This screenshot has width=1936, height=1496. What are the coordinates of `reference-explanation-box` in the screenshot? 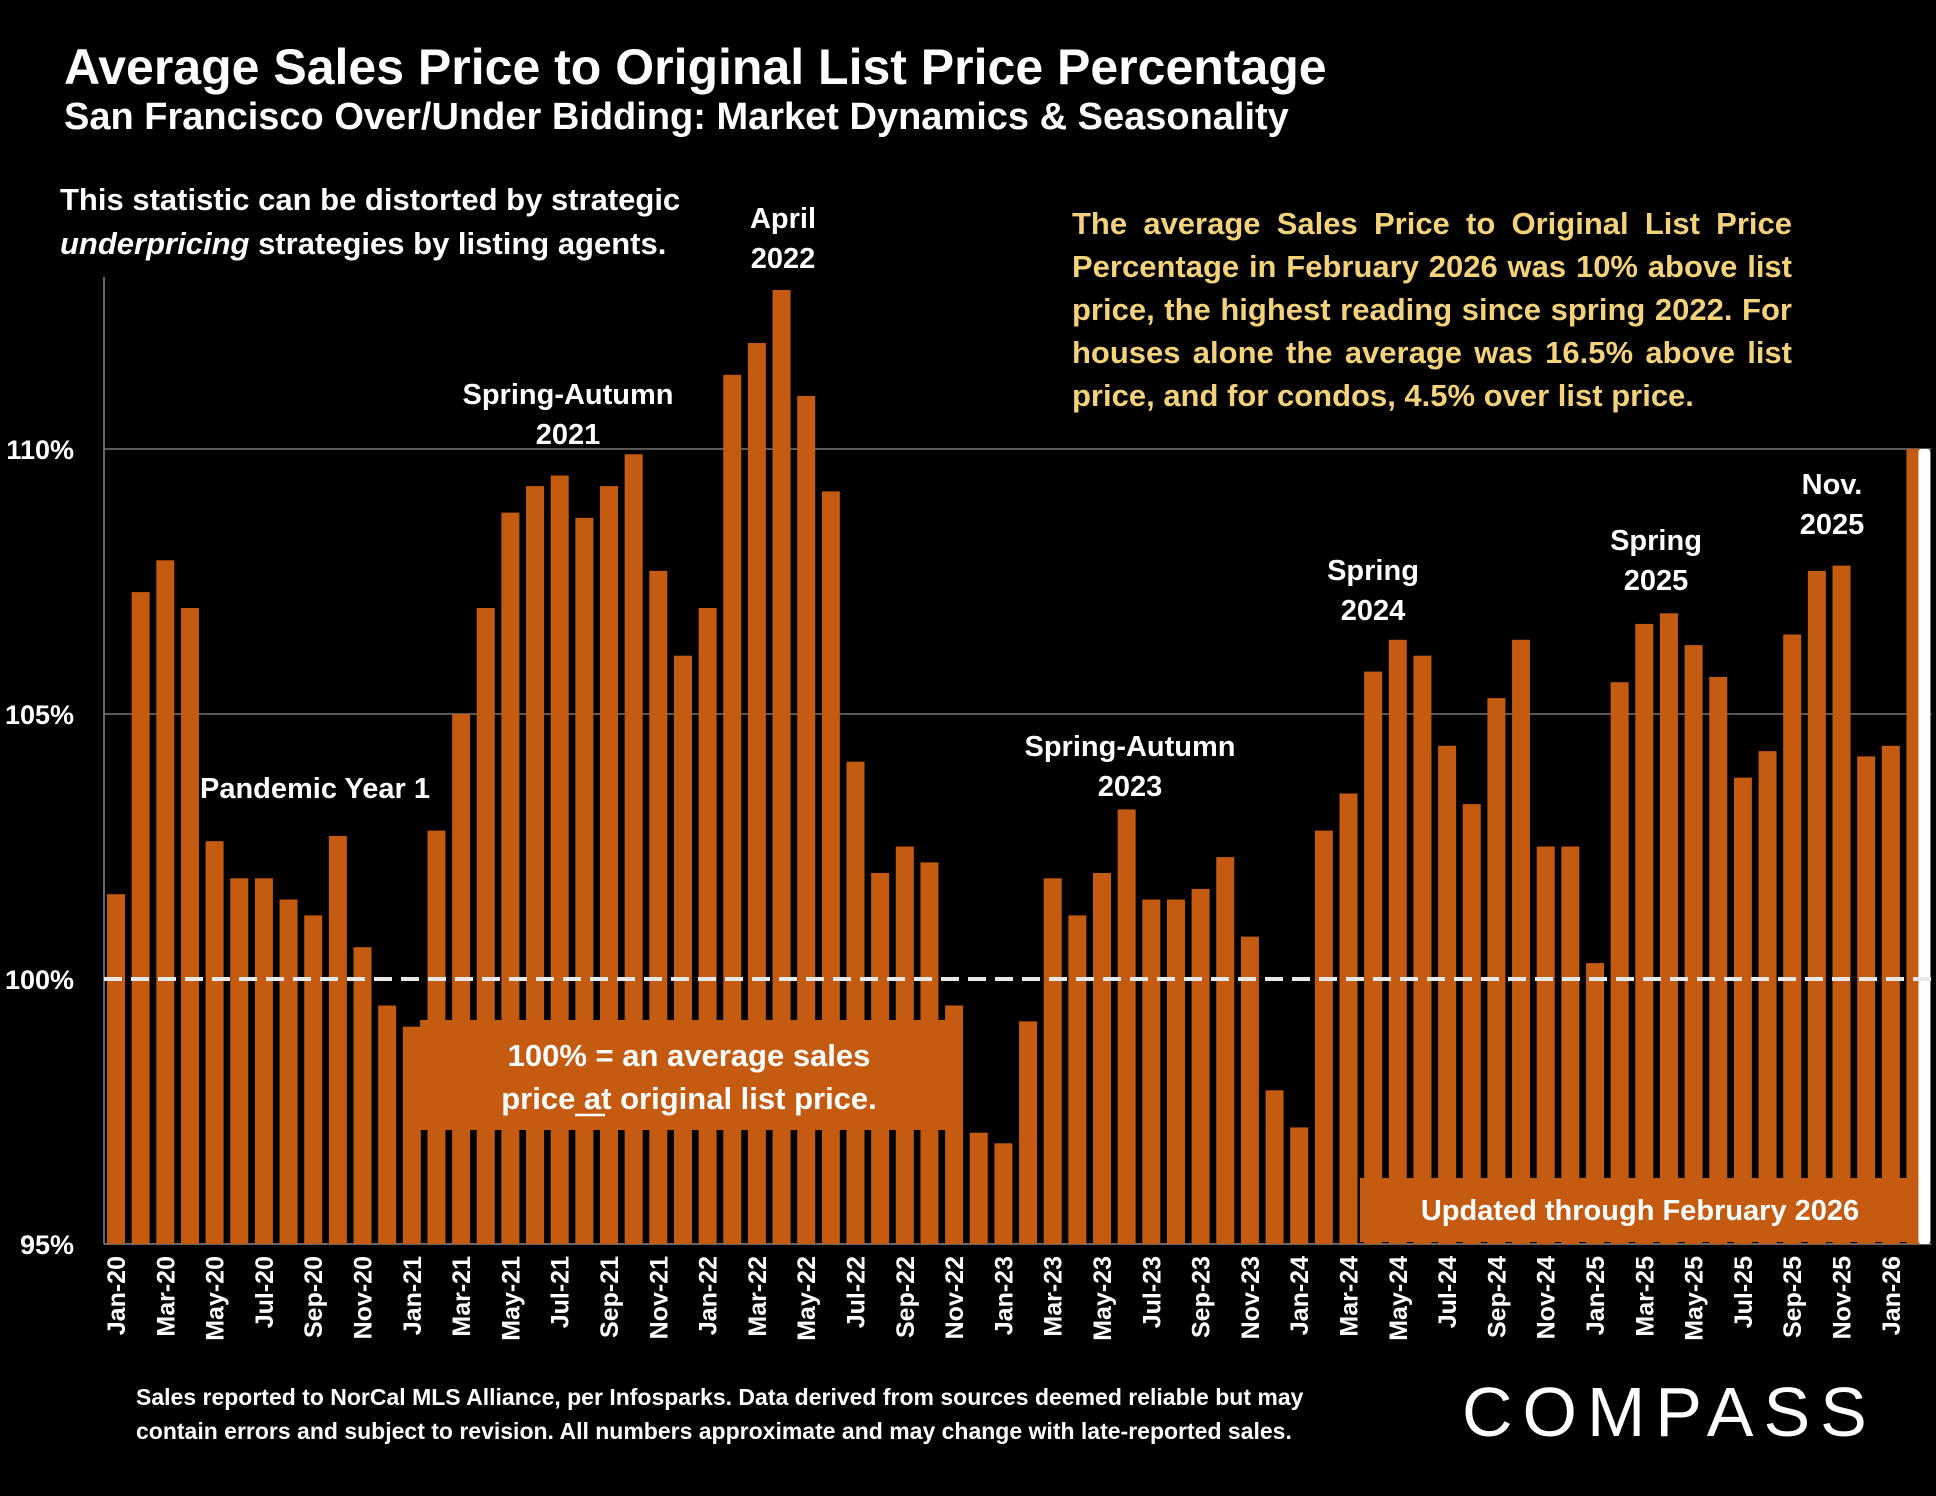 It's located at (689, 1075).